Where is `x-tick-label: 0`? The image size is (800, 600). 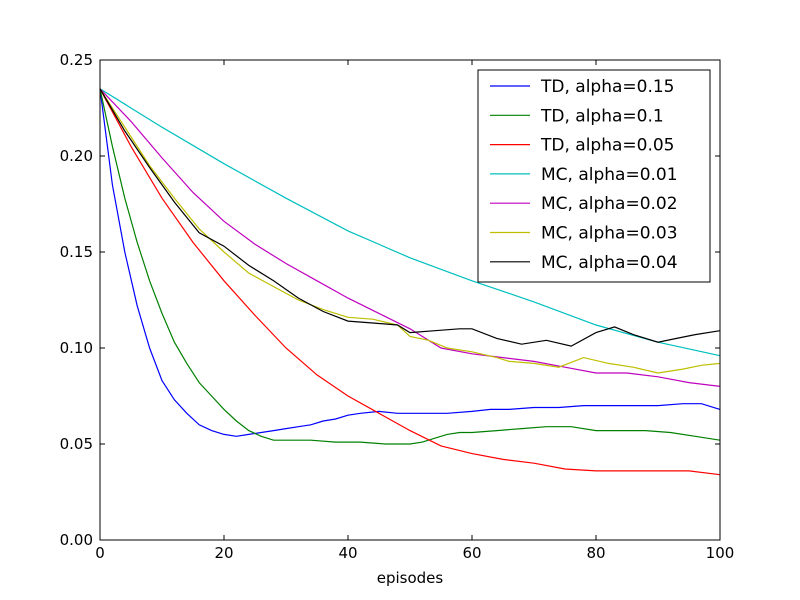
x-tick-label: 0 is located at coordinates (100, 553).